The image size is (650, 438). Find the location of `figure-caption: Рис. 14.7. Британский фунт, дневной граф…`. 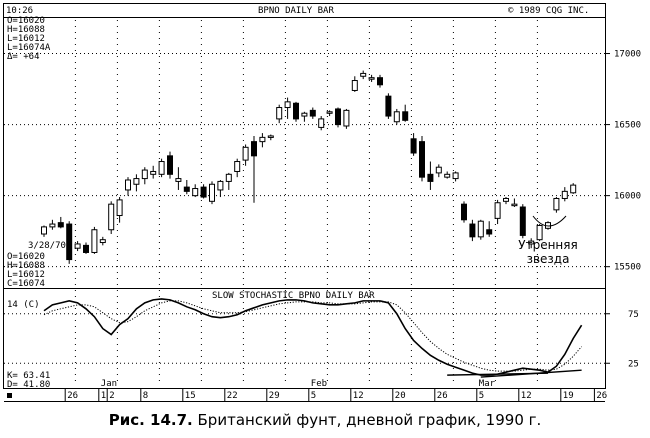

figure-caption: Рис. 14.7. Британский фунт, дневной граф… is located at coordinates (325, 420).